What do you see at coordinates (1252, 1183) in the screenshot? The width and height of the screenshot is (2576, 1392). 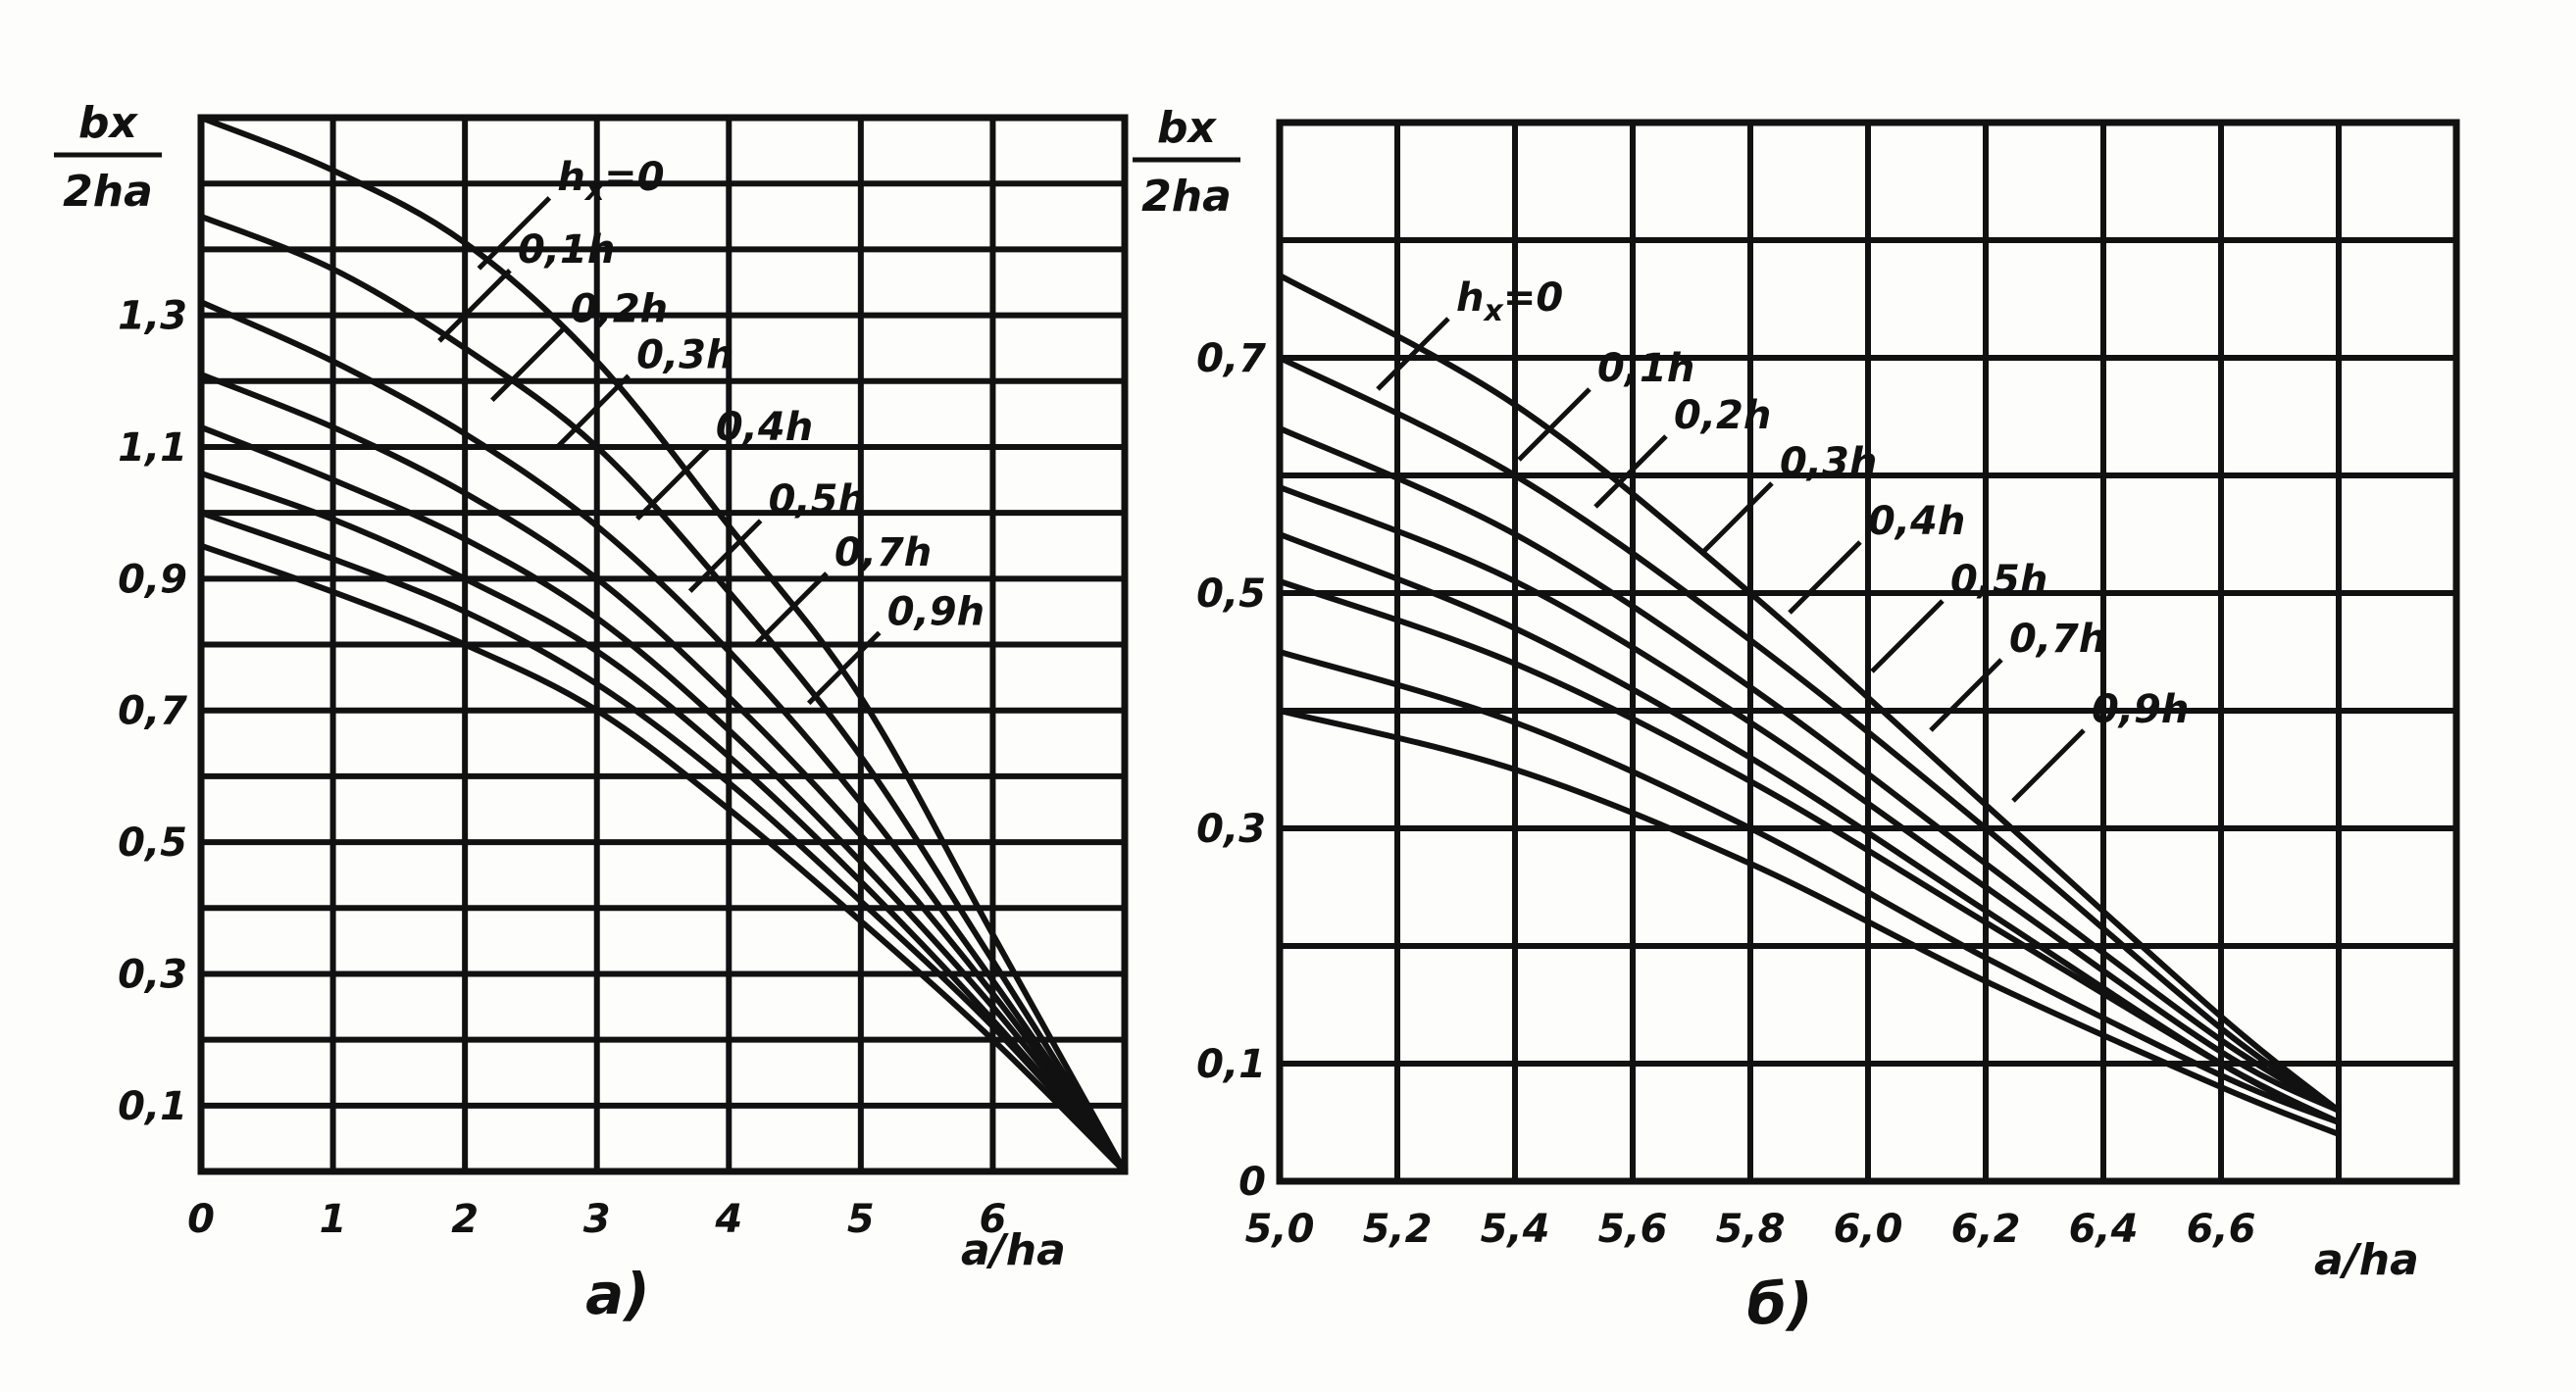 I see `y-tick-label: 0` at bounding box center [1252, 1183].